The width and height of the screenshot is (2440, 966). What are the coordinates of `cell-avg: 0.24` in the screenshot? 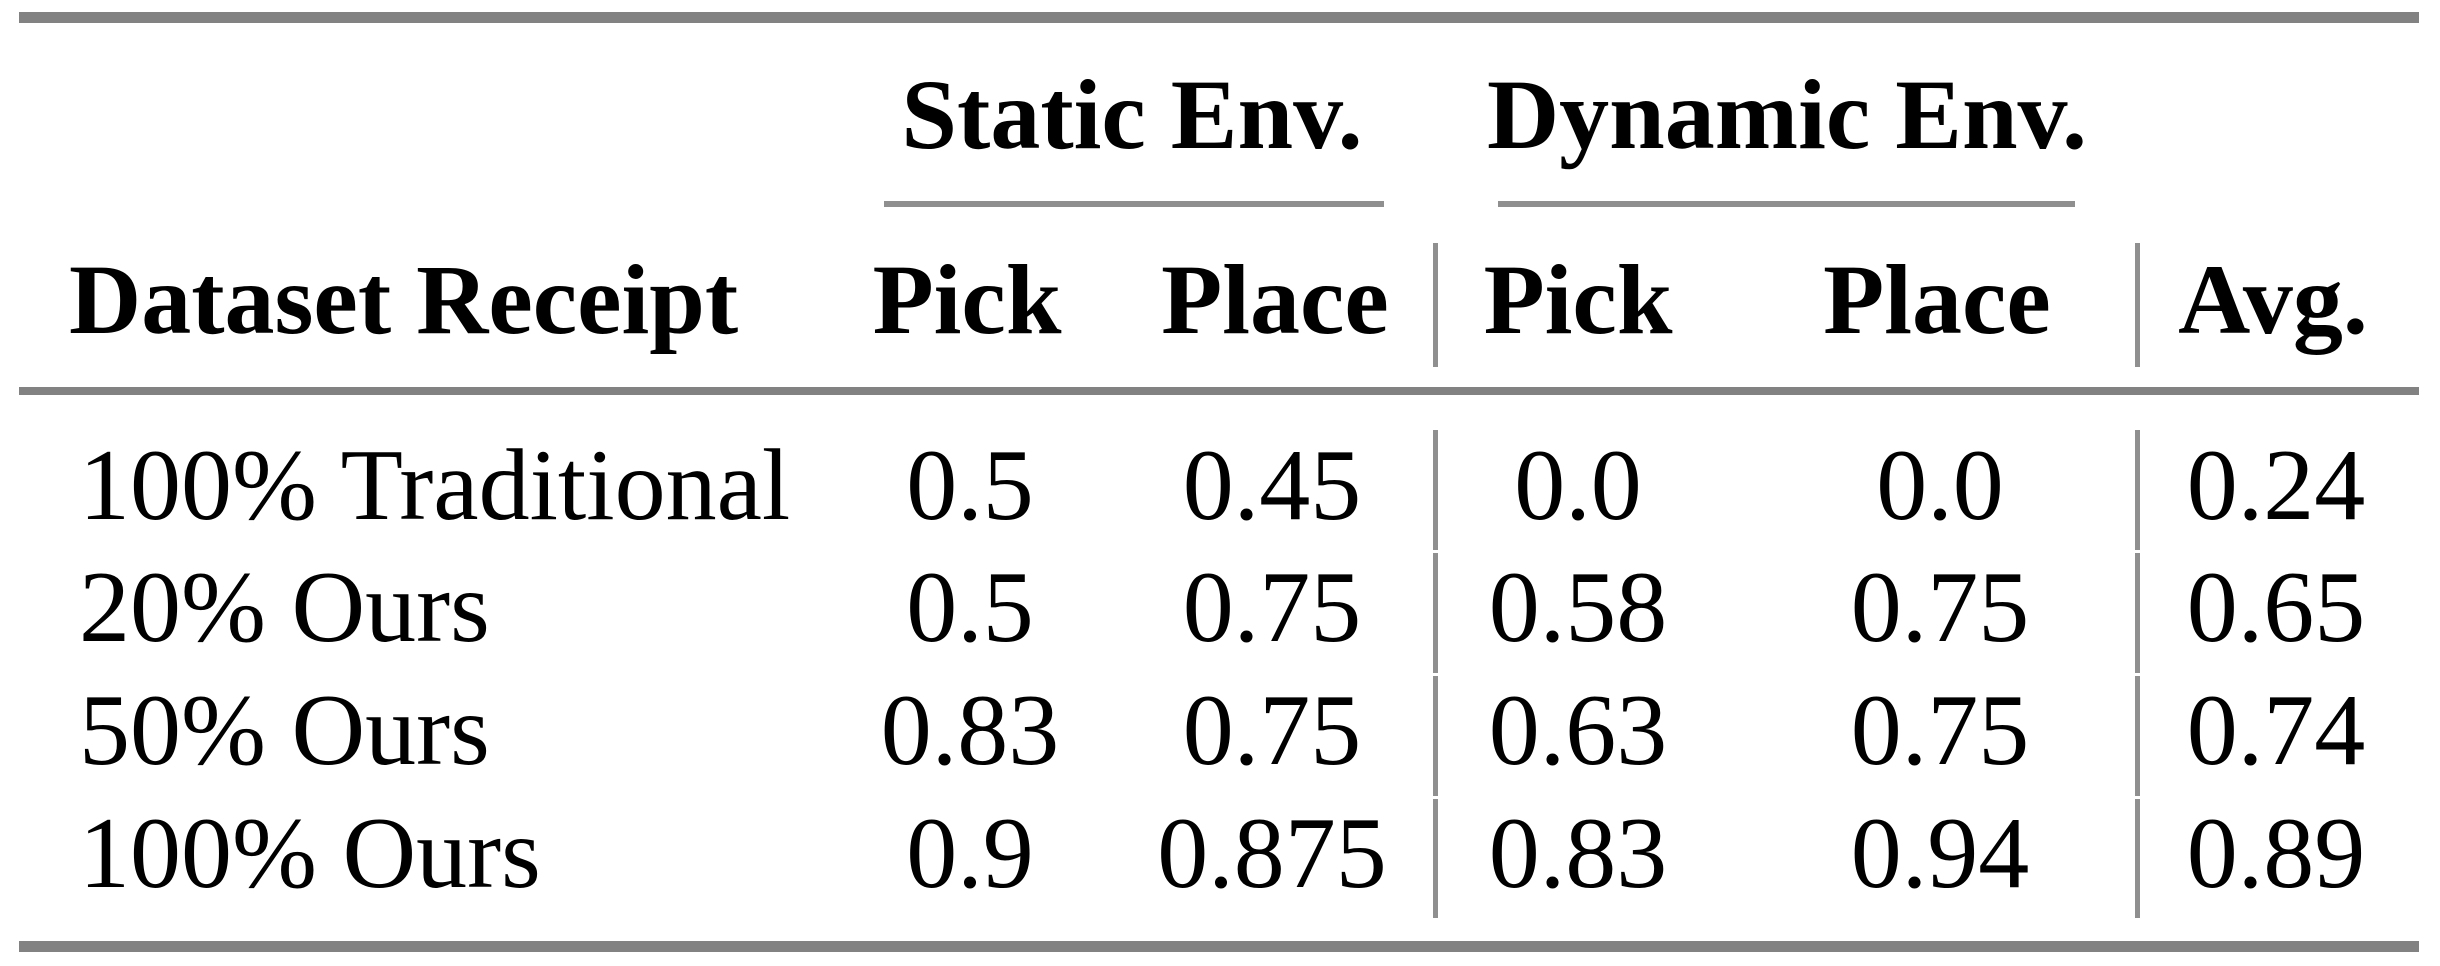 It's located at (2276, 485).